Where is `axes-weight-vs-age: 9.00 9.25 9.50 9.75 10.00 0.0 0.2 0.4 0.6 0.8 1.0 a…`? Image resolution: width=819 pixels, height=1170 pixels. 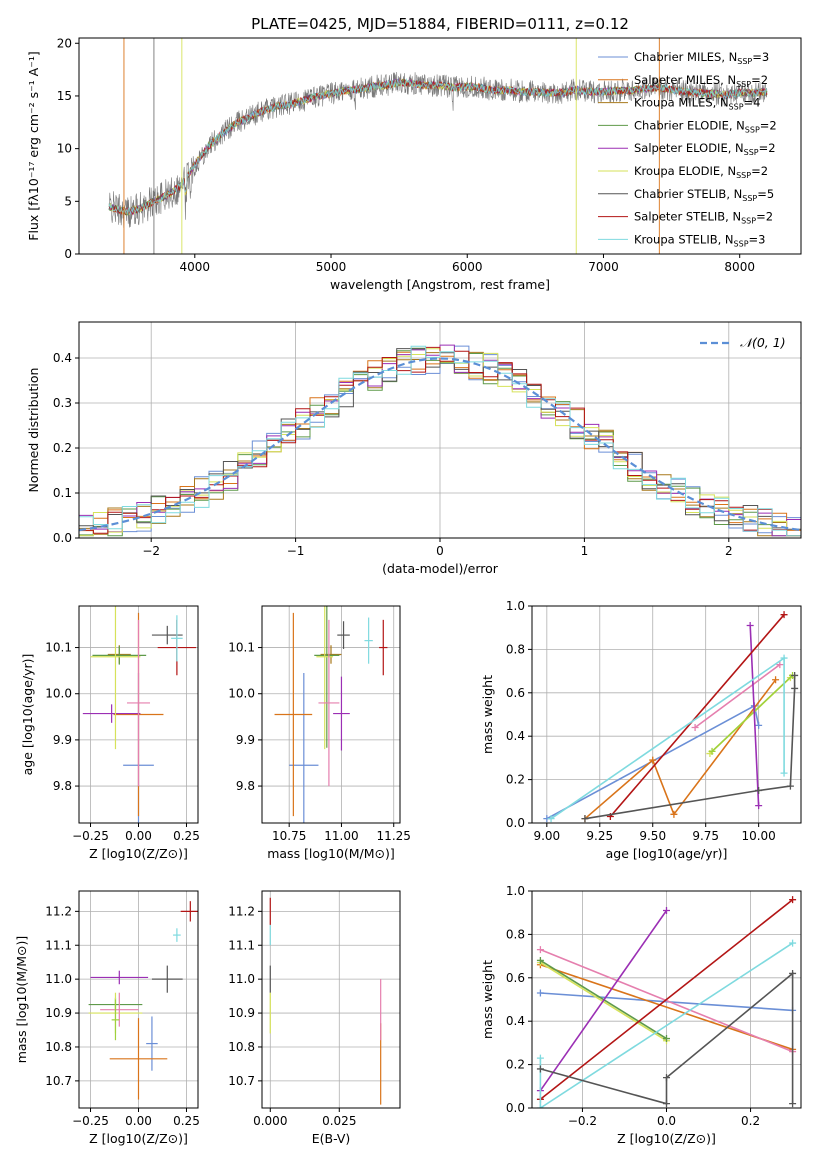
axes-weight-vs-age: 9.00 9.25 9.50 9.75 10.00 0.0 0.2 0.4 0.6 0.8 1.0 a… is located at coordinates (641, 730).